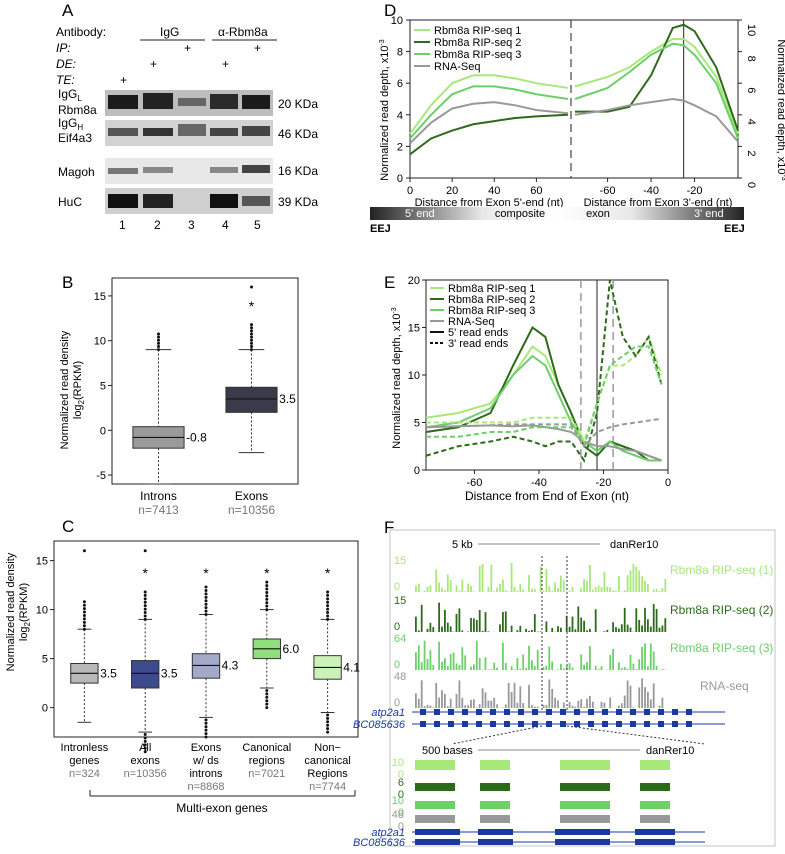  I want to click on b-median-label: -0.8, so click(196, 437).